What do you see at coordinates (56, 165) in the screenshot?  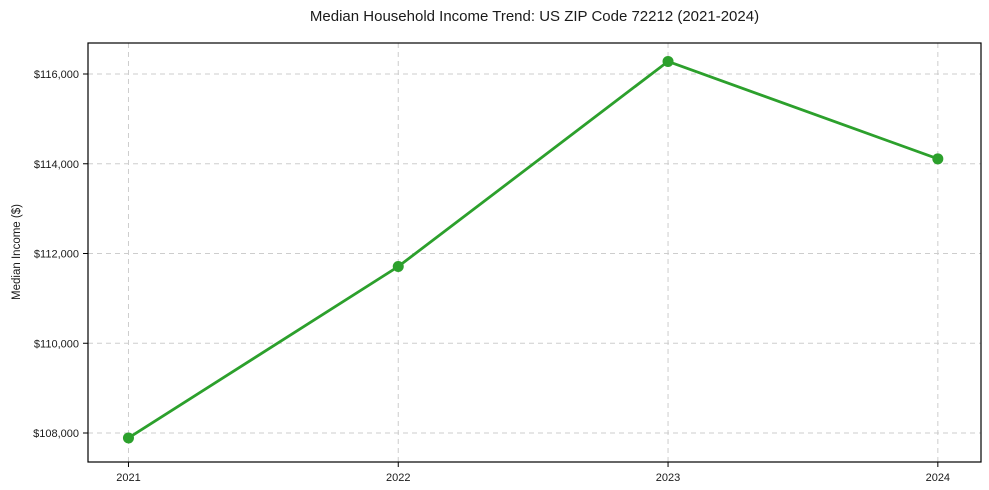 I see `y-tick-label: $114,000` at bounding box center [56, 165].